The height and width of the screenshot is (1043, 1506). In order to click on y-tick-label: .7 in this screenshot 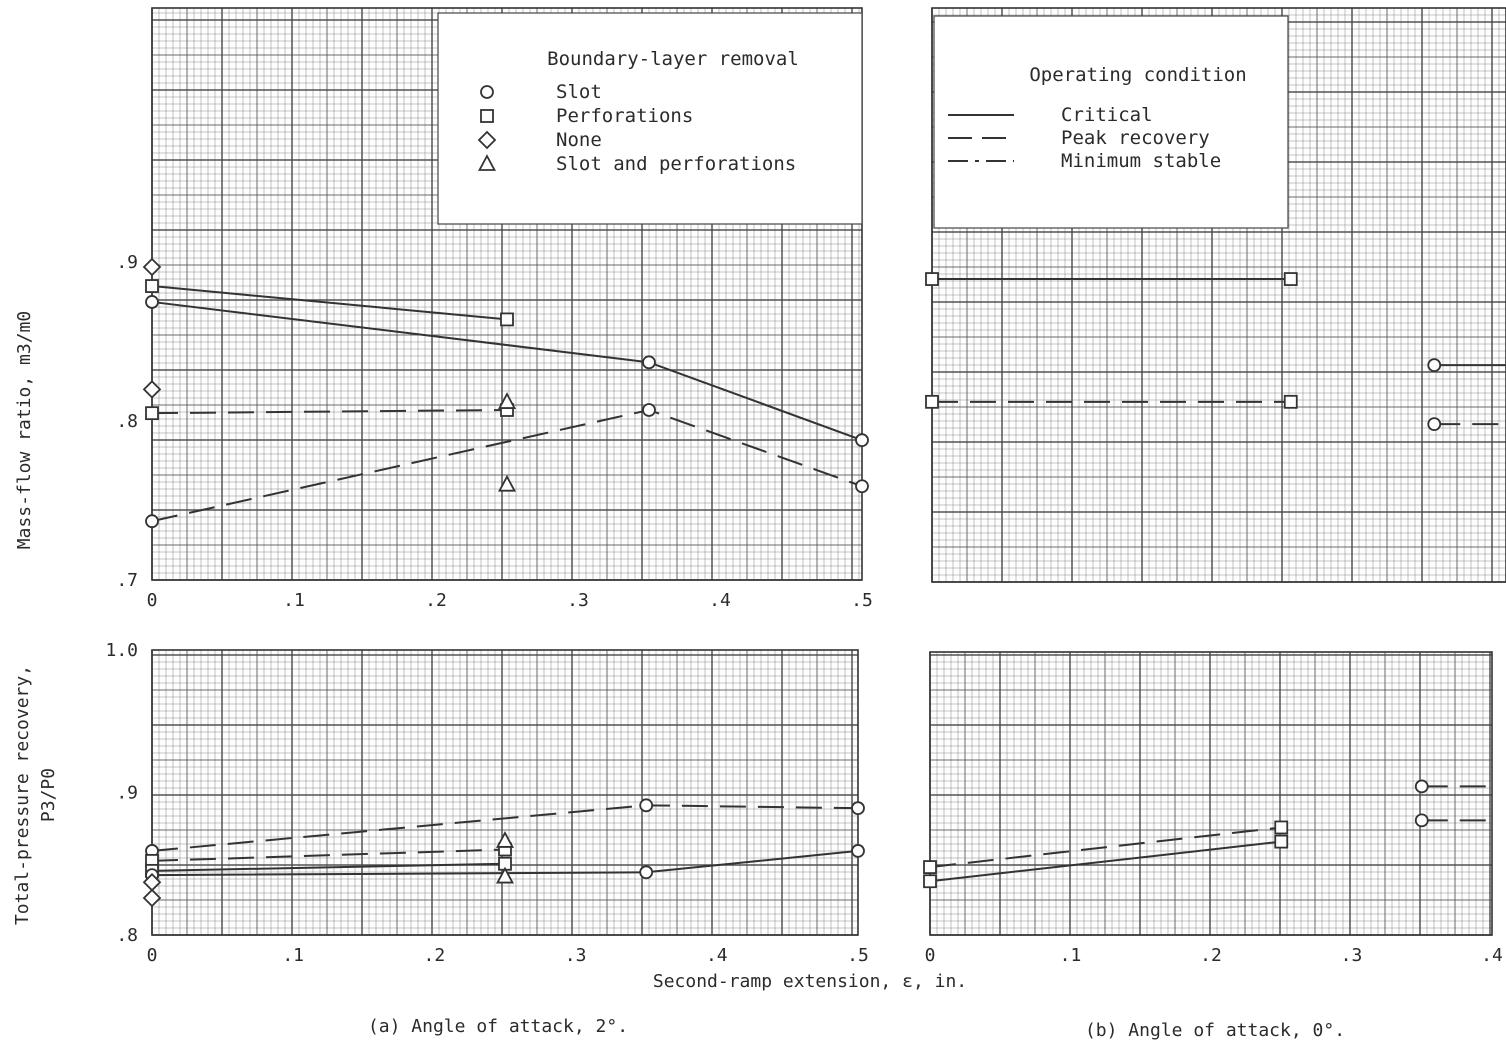, I will do `click(127, 580)`.